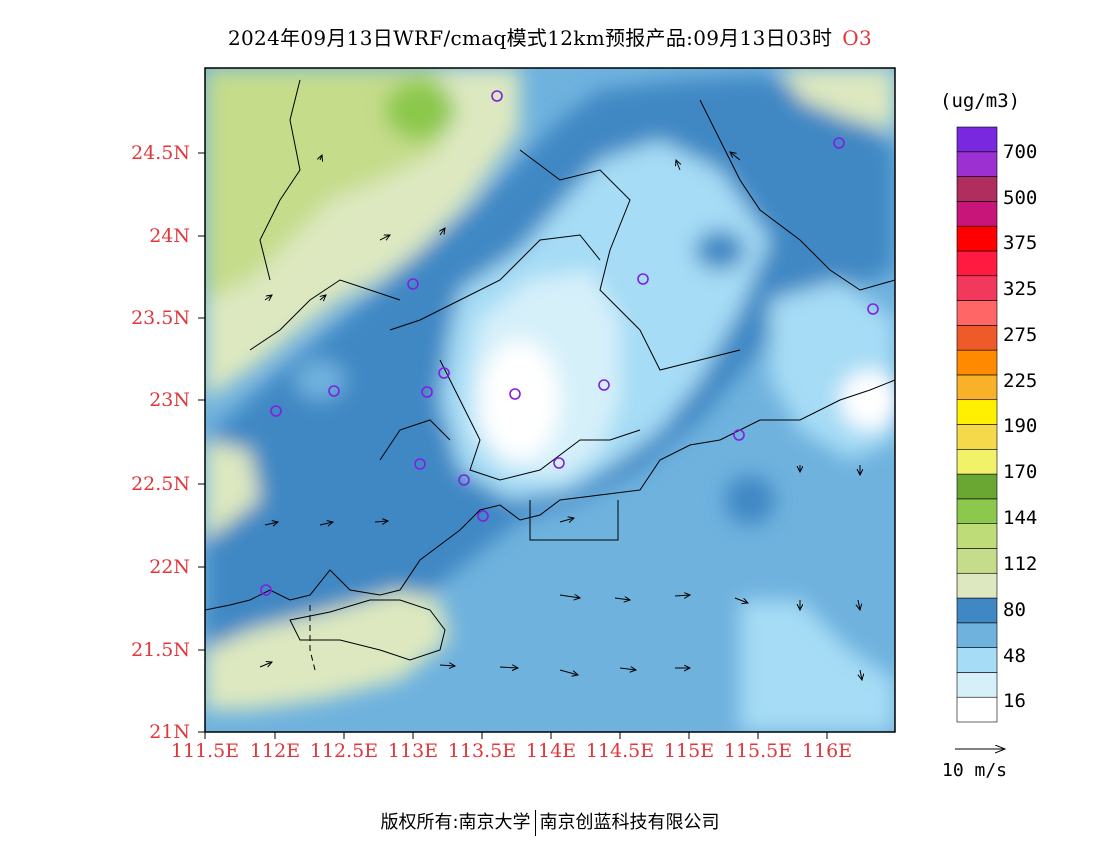 This screenshot has width=1100, height=850. Describe the element at coordinates (1020, 335) in the screenshot. I see `colorbar-label: 275` at that location.